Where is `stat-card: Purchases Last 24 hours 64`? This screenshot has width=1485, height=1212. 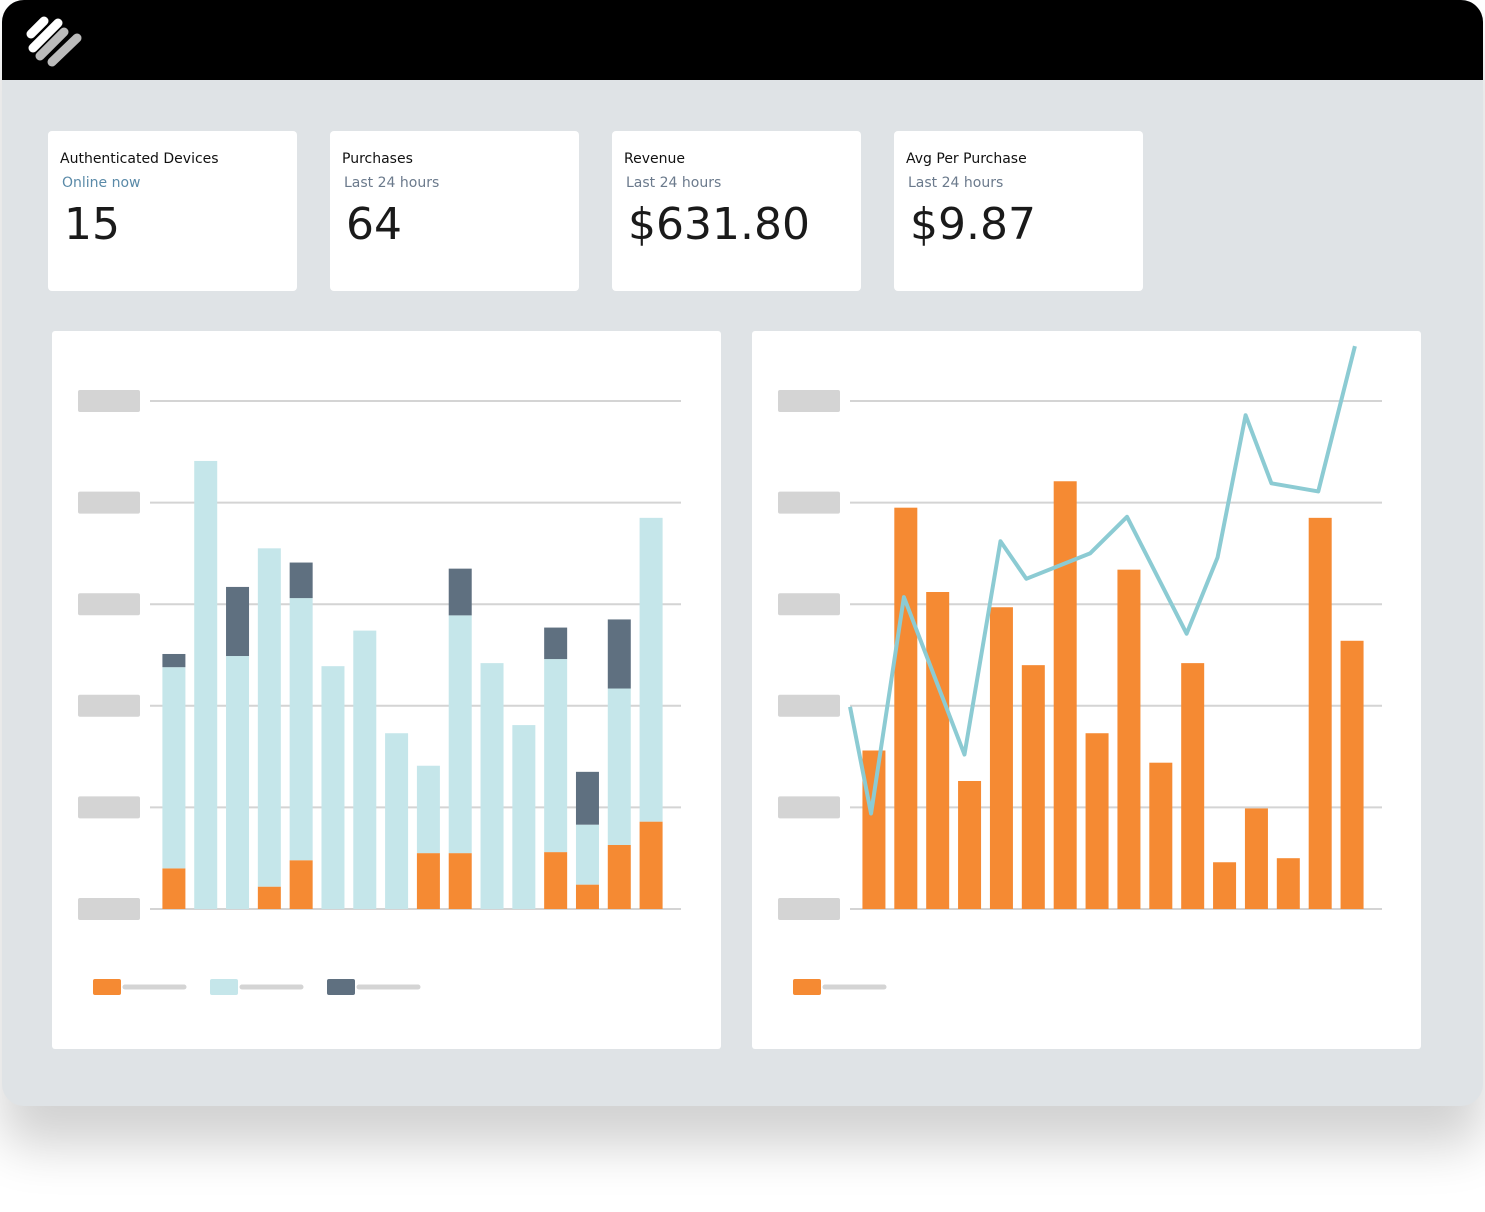 stat-card: Purchases Last 24 hours 64 is located at coordinates (454, 211).